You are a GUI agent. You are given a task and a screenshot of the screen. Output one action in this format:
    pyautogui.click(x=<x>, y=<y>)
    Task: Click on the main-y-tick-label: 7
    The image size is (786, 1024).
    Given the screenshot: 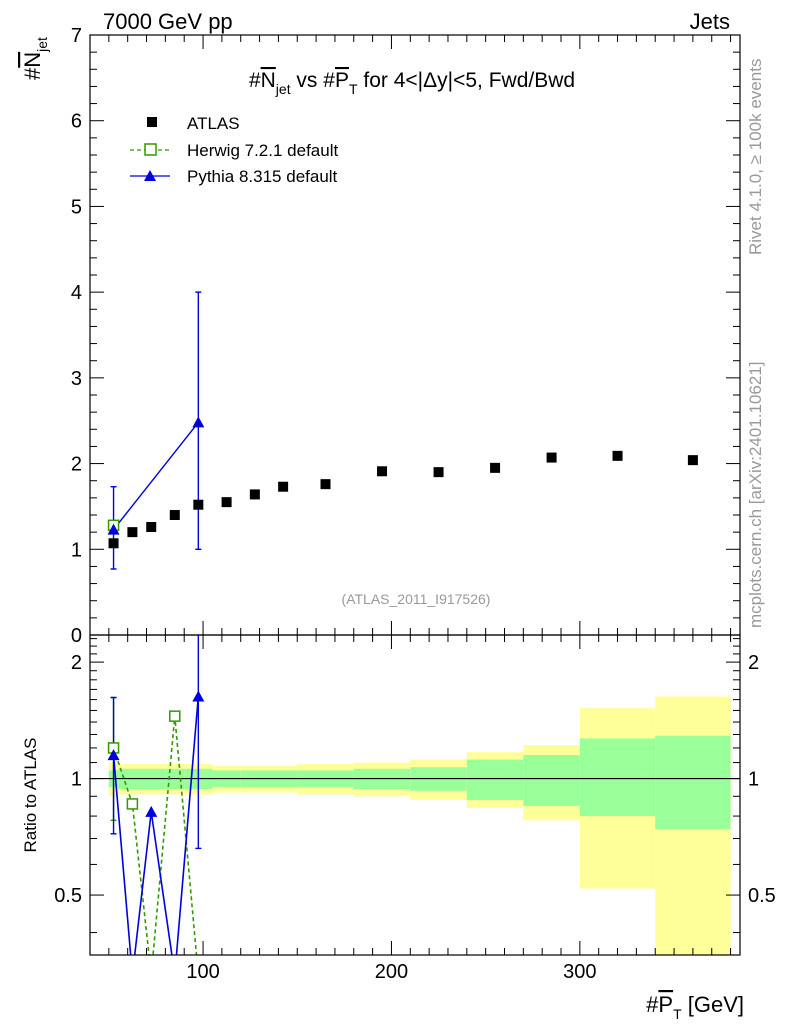 What is the action you would take?
    pyautogui.click(x=76, y=36)
    